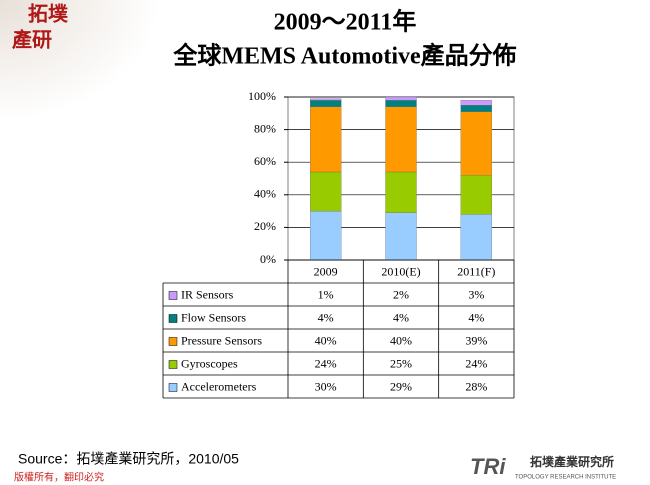 The image size is (650, 485). I want to click on legend-label: IR Sensors, so click(207, 294).